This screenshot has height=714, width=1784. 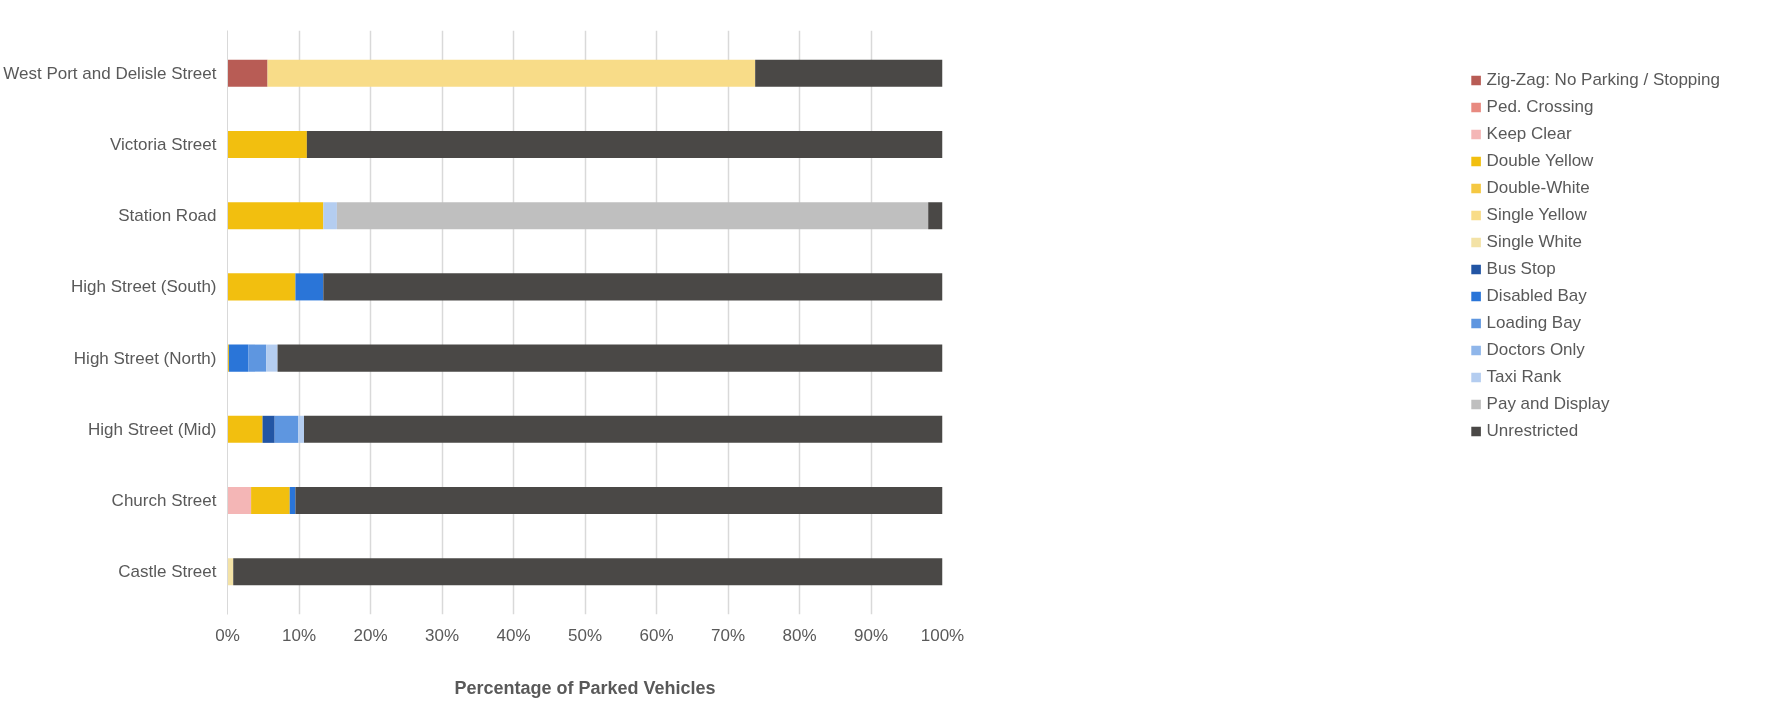 What do you see at coordinates (167, 216) in the screenshot?
I see `y-tick-label: Station Road` at bounding box center [167, 216].